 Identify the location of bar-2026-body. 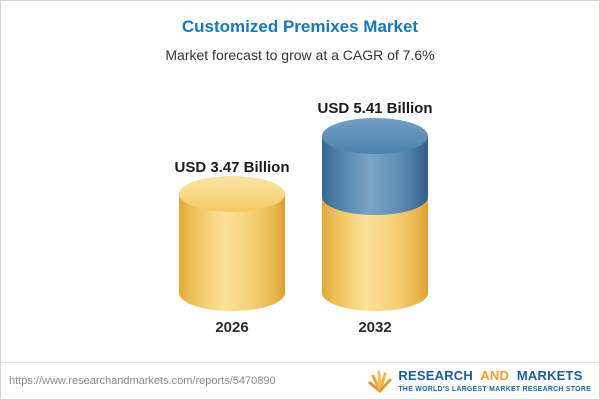
(232, 252).